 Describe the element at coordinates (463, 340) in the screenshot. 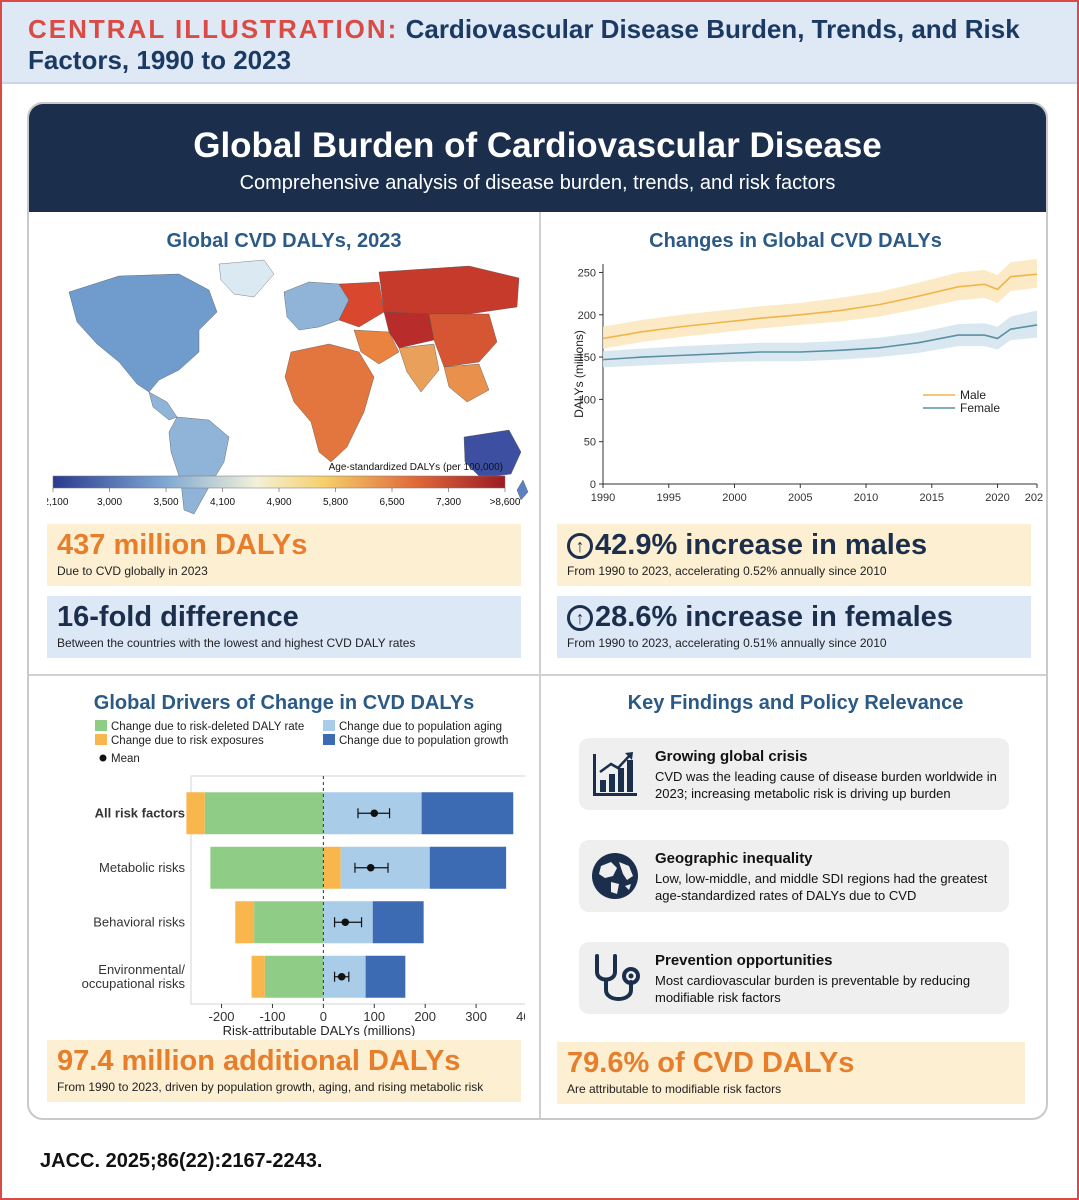

I see `map-east-asia` at that location.